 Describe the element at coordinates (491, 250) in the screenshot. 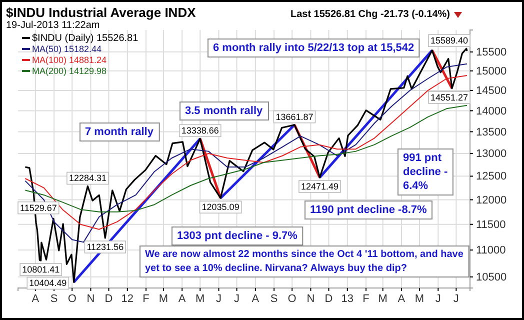

I see `y-tick-label: 11000` at that location.